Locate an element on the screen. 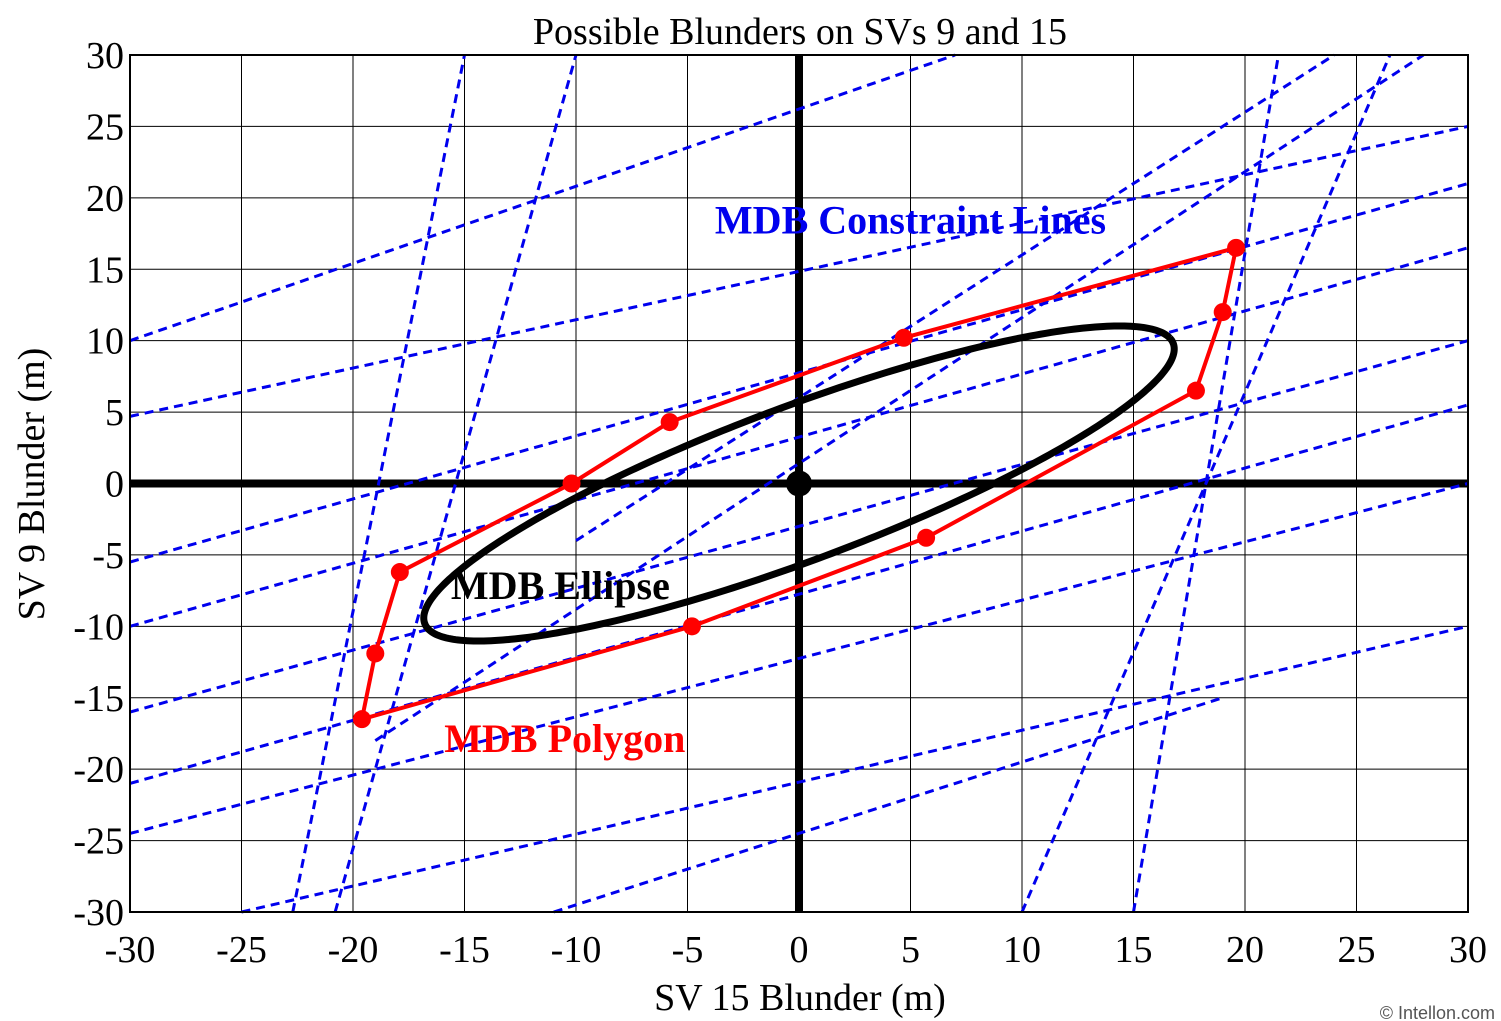 The height and width of the screenshot is (1021, 1501). x-tick-label: 0 is located at coordinates (799, 950).